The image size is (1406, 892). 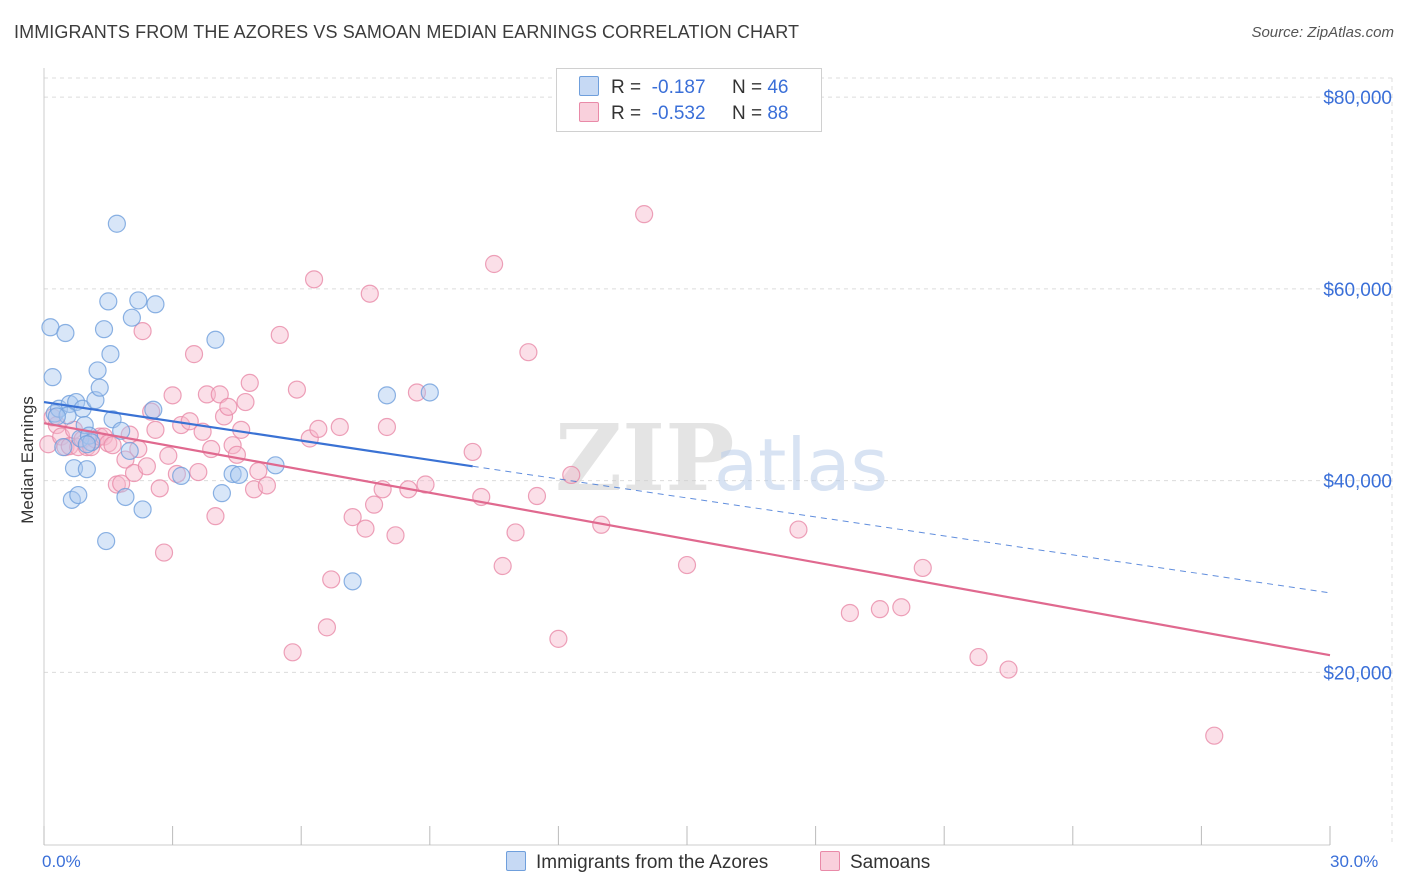 I want to click on legend-r-value: -0.187, so click(x=678, y=87).